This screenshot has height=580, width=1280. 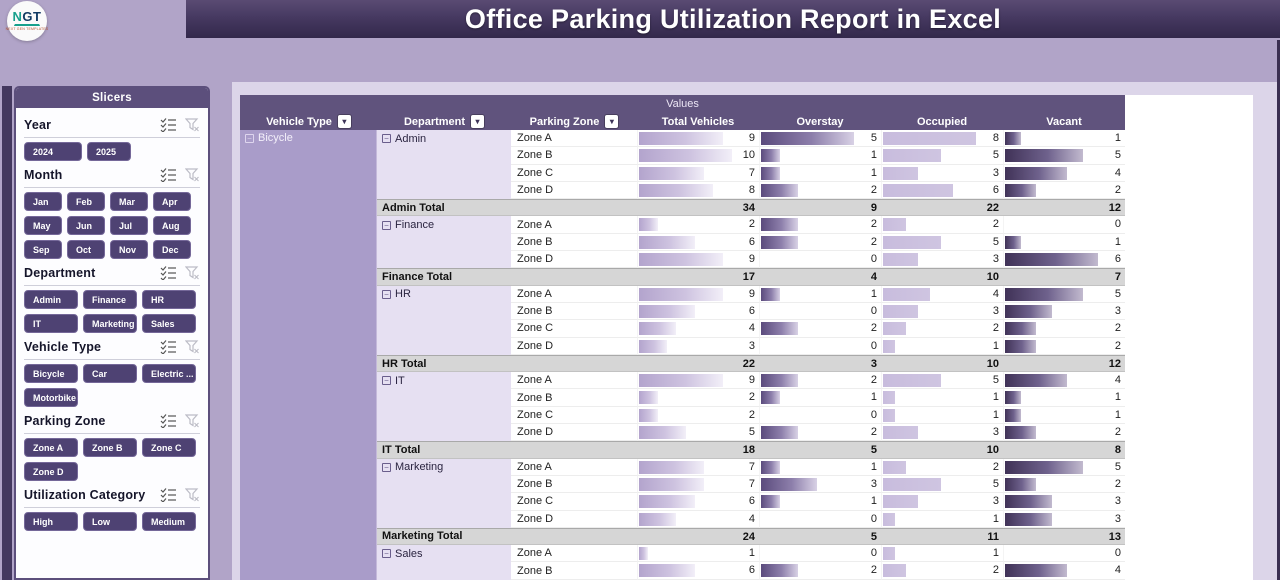 I want to click on total-cell: 7, so click(x=698, y=484).